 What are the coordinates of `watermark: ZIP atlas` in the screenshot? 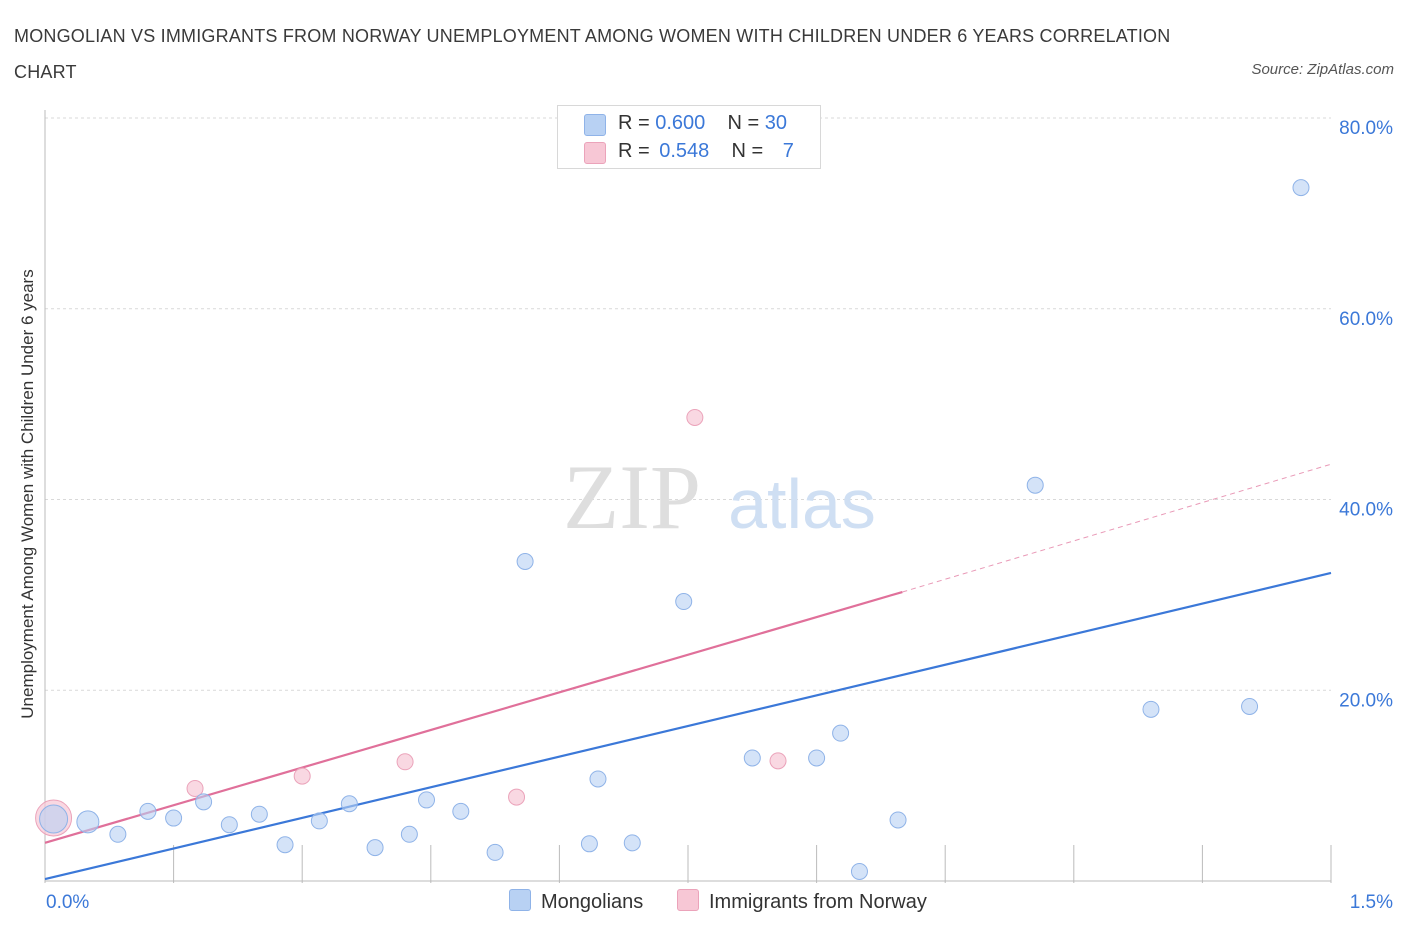 It's located at (719, 497).